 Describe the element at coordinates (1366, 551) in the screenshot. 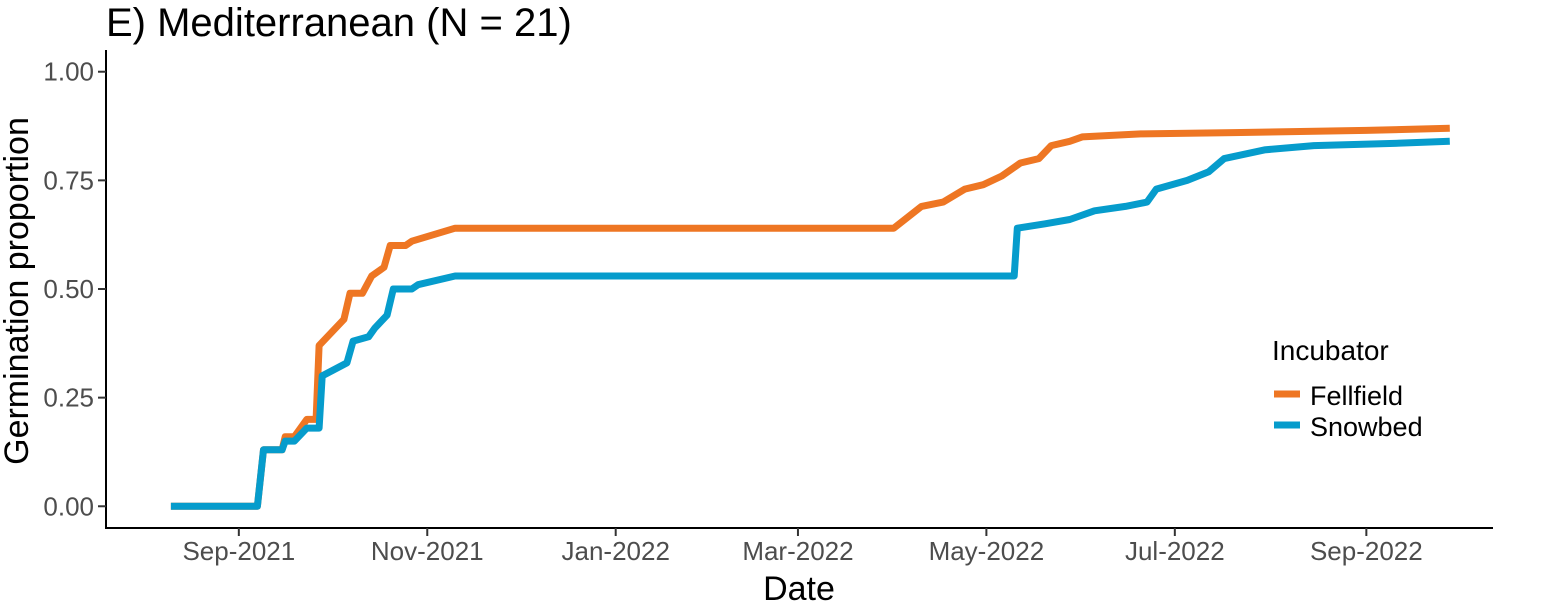

I see `x-tick-label: Sep-2022` at that location.